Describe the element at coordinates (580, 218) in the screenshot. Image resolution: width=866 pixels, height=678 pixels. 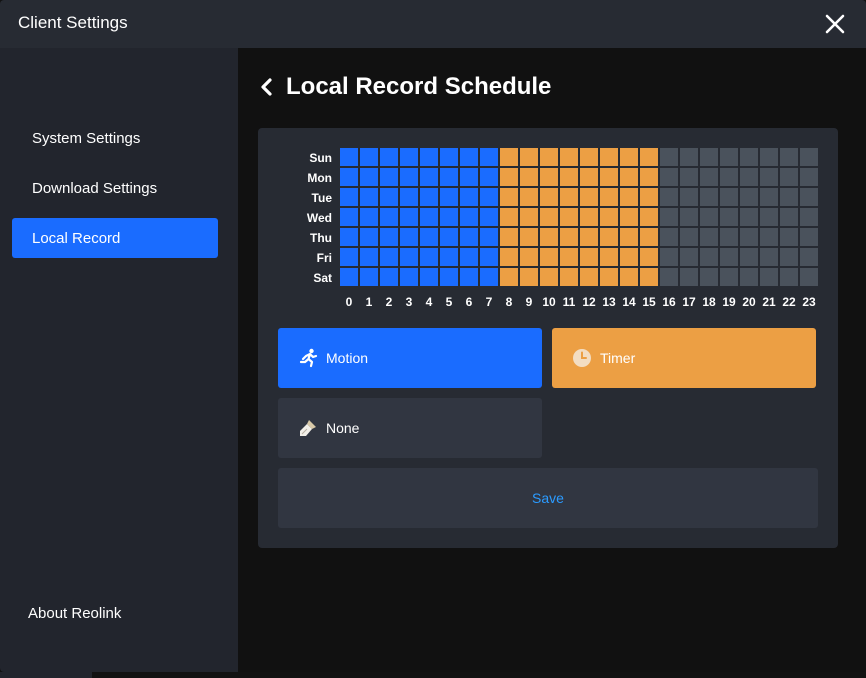
I see `schedule-grid` at that location.